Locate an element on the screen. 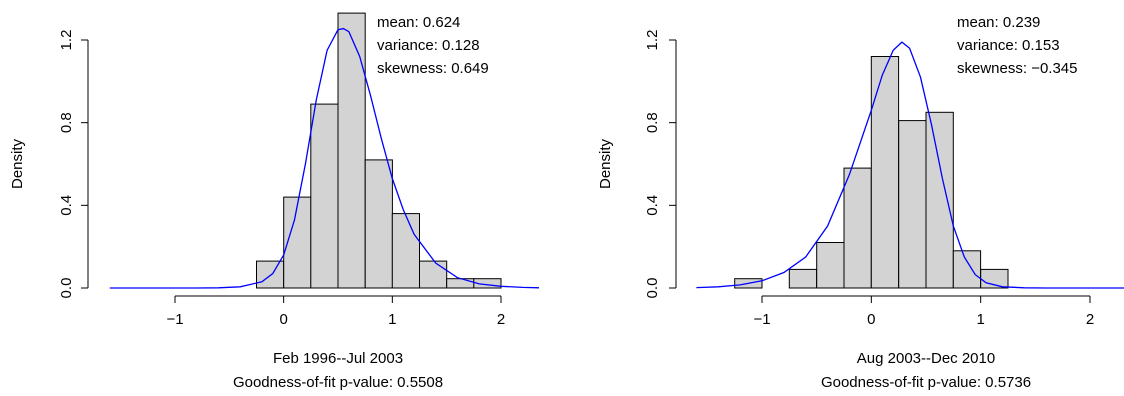  histogram-bars is located at coordinates (871, 172).